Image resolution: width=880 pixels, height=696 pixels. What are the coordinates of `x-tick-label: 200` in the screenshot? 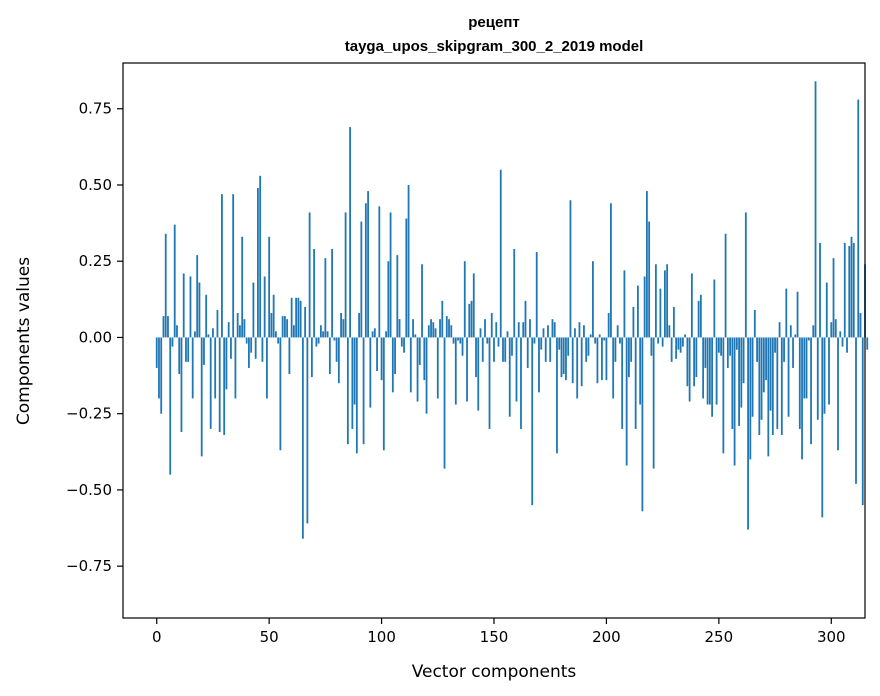 It's located at (606, 637).